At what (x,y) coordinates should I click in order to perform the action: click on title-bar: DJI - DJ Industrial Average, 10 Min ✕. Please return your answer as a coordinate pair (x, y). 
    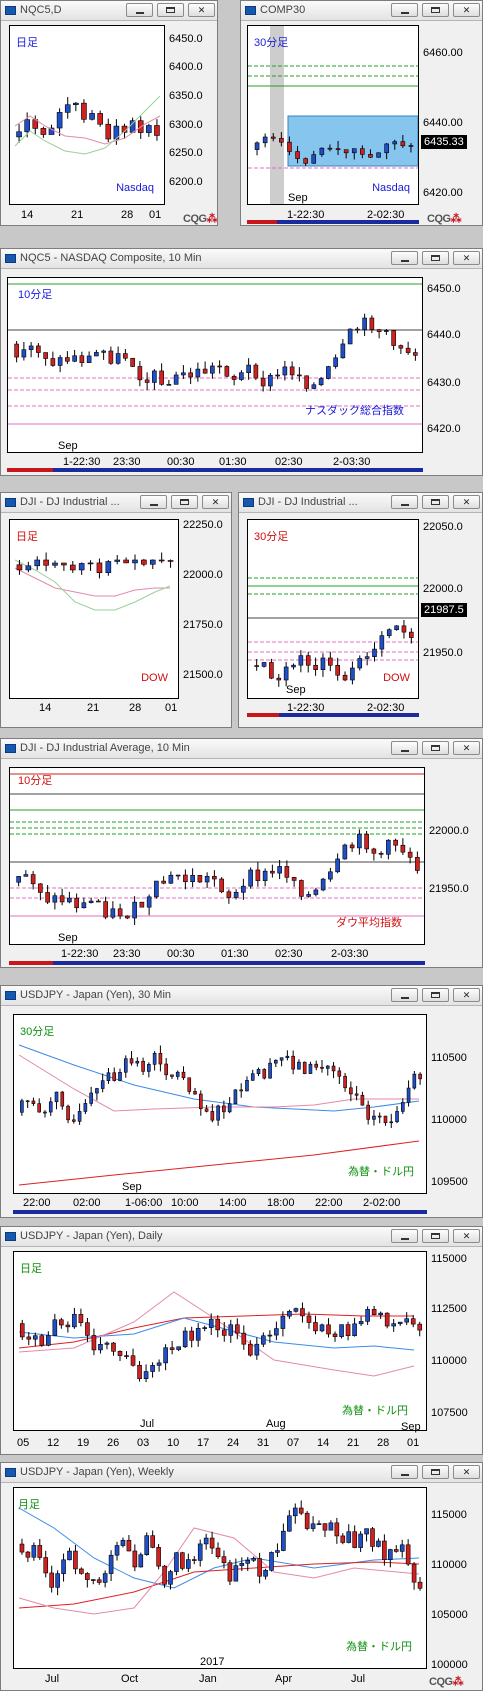
    Looking at the image, I should click on (241, 749).